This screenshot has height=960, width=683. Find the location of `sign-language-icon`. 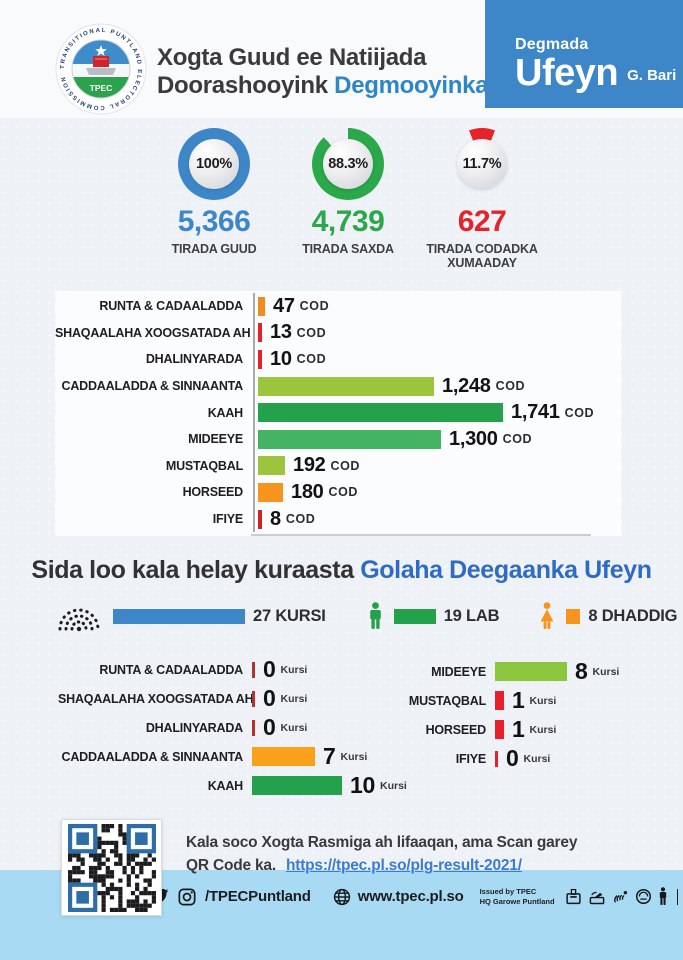

sign-language-icon is located at coordinates (620, 896).